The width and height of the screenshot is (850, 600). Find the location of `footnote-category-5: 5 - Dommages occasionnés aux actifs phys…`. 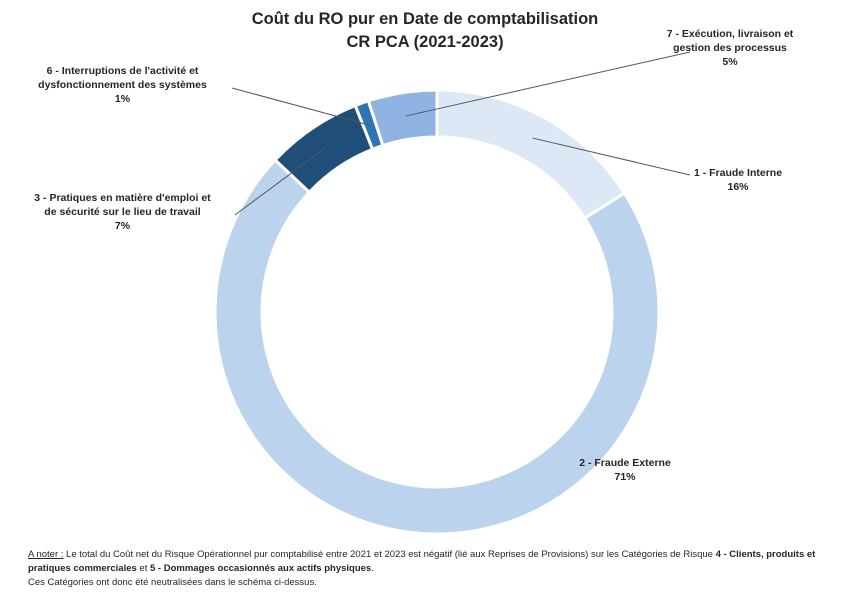

footnote-category-5: 5 - Dommages occasionnés aux actifs phys… is located at coordinates (260, 568).